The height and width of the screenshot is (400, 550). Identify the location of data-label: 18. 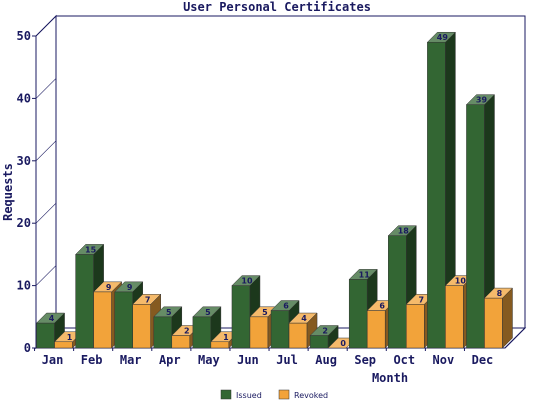
(404, 231).